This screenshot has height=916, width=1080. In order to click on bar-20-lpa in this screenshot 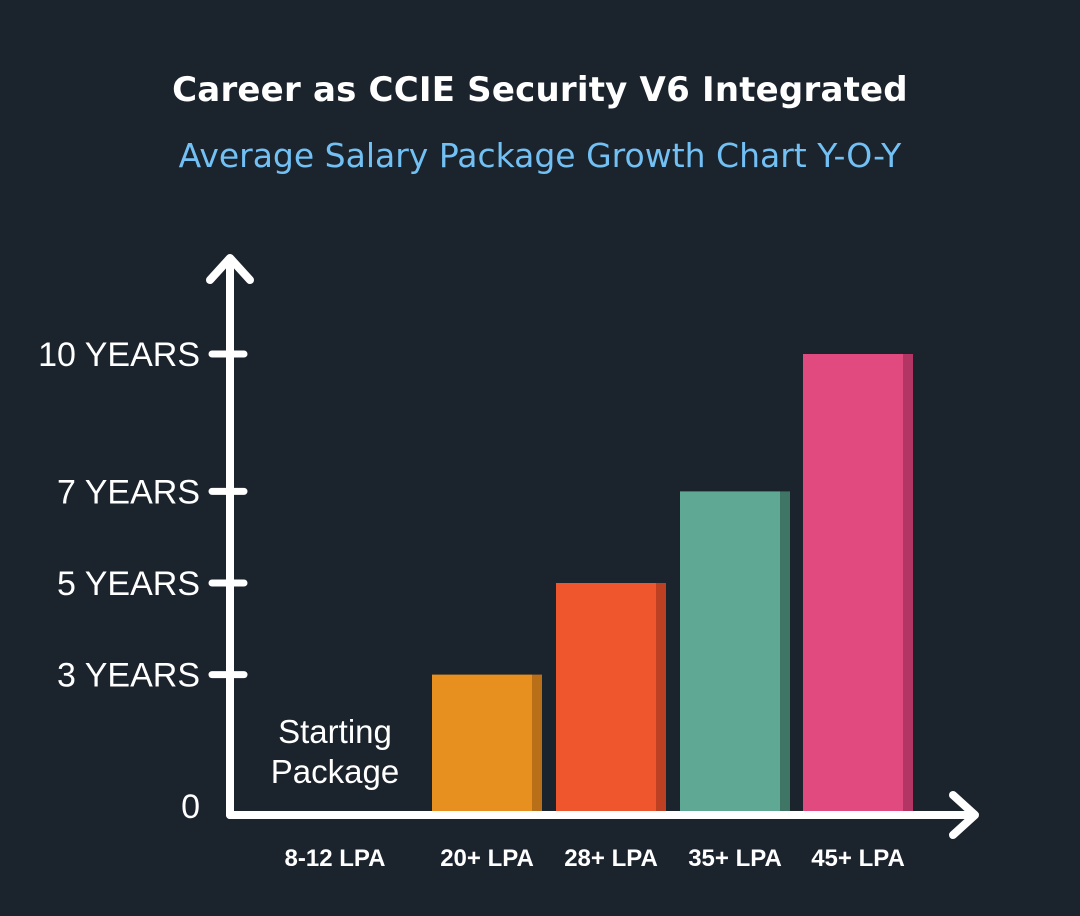, I will do `click(487, 744)`.